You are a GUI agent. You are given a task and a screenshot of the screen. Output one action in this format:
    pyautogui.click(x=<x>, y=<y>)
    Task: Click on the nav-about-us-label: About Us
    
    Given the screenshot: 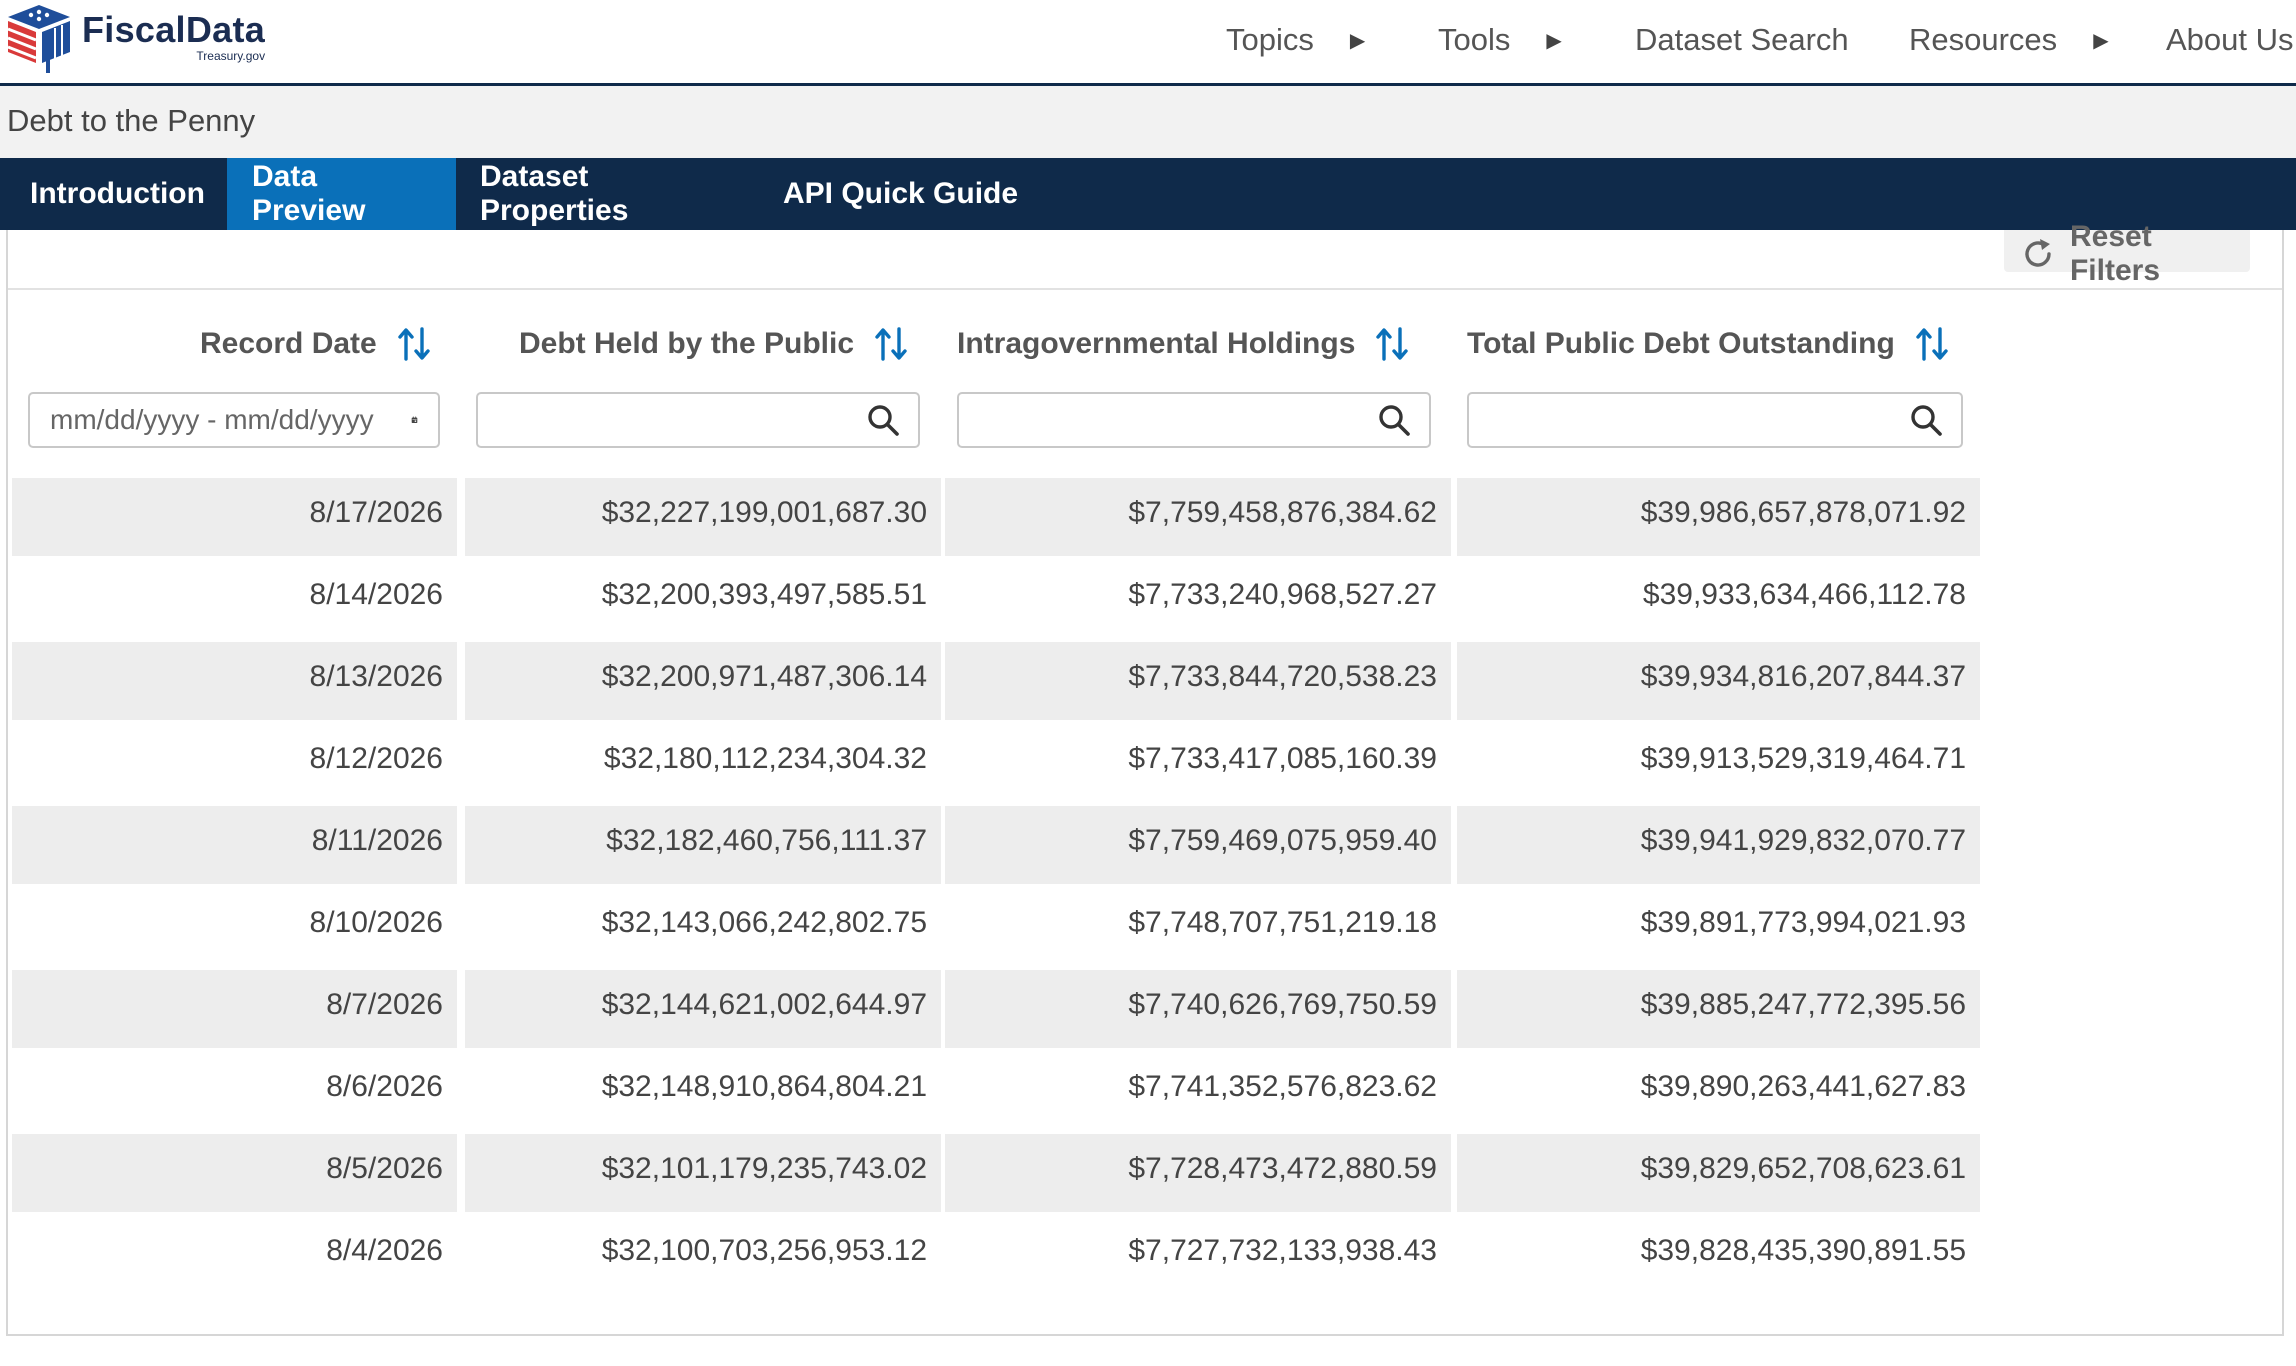 What is the action you would take?
    pyautogui.click(x=2230, y=39)
    